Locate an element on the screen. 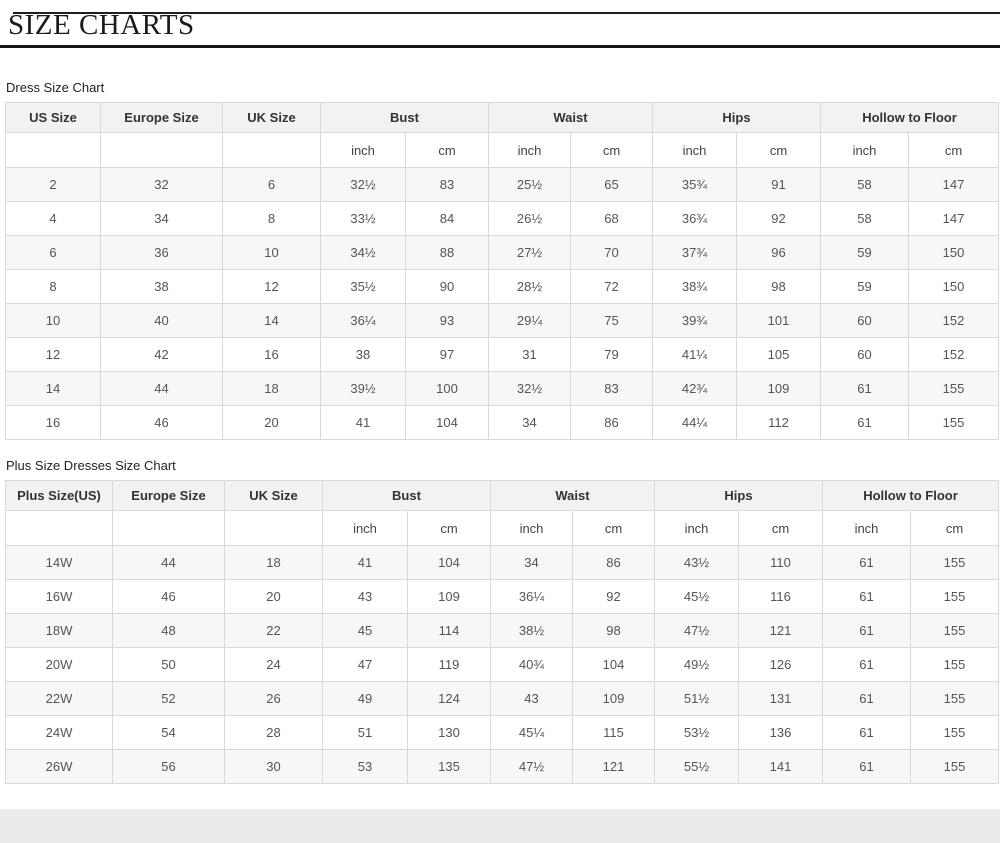  table-cell: 101 is located at coordinates (778, 321).